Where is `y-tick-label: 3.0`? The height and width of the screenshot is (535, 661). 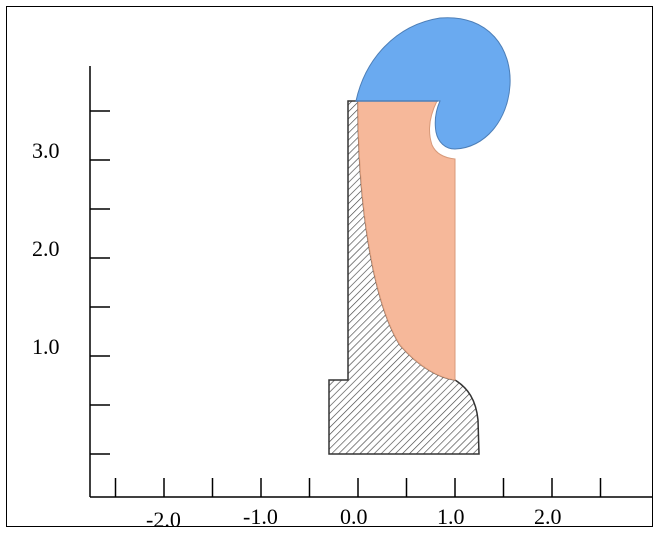
y-tick-label: 3.0 is located at coordinates (46, 150).